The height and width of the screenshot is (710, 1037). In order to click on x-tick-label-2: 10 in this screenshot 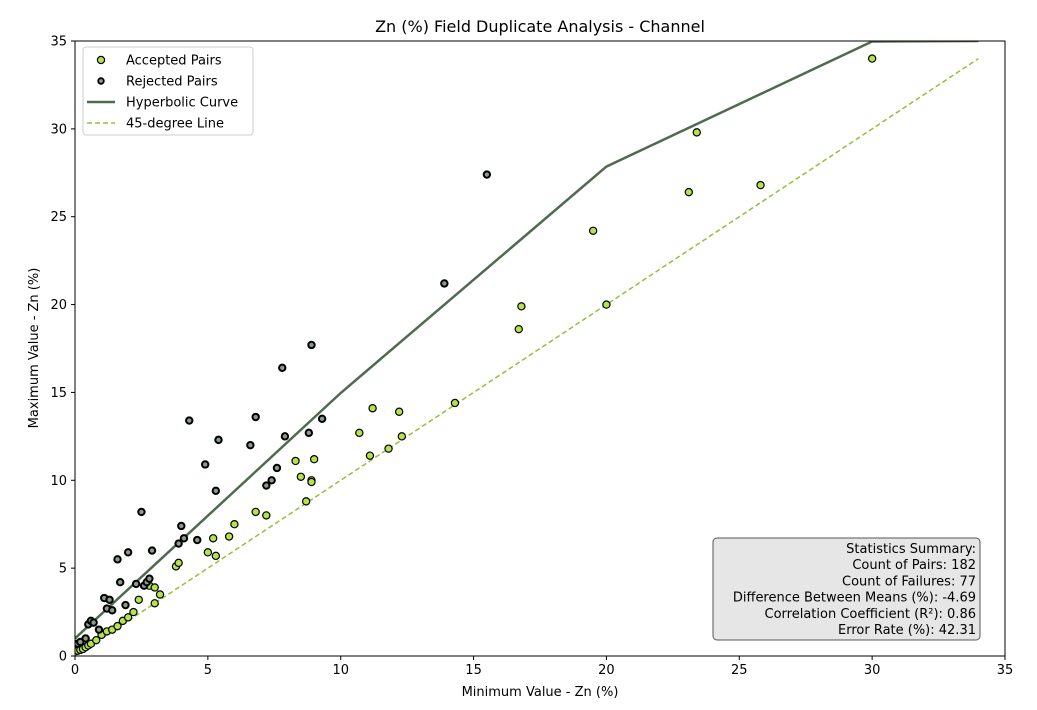, I will do `click(340, 670)`.